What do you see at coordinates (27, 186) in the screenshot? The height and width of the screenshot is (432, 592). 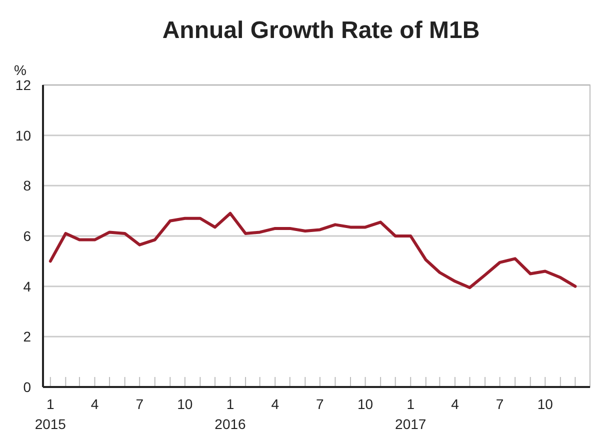 I see `y-tick-label: 8` at bounding box center [27, 186].